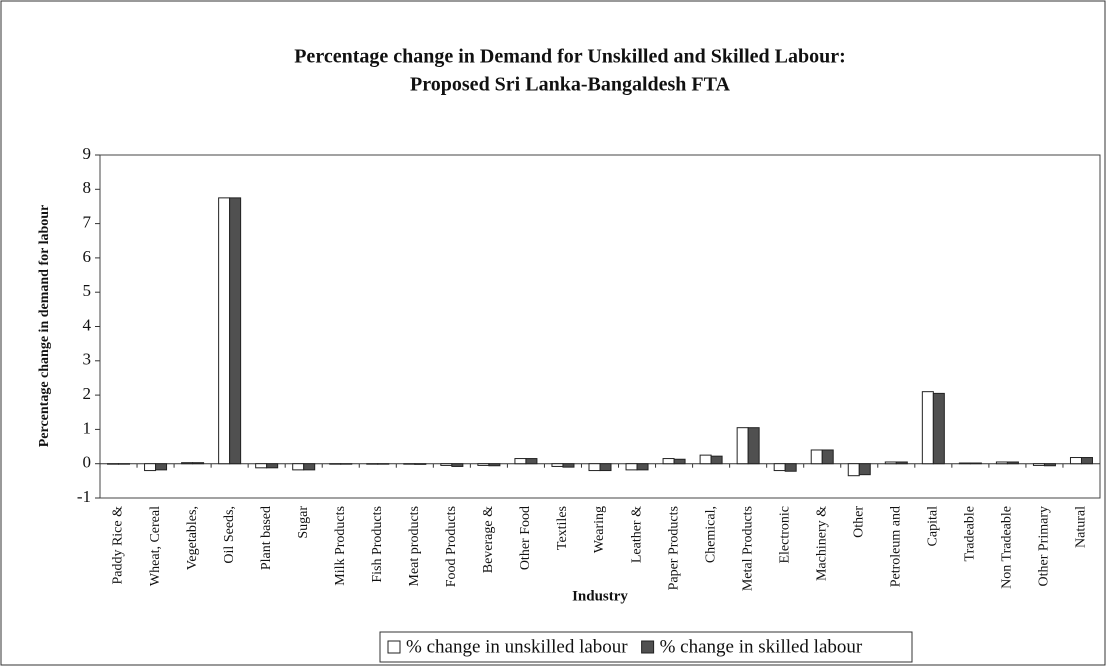 Image resolution: width=1107 pixels, height=667 pixels. I want to click on x-axis-label: Industry, so click(600, 596).